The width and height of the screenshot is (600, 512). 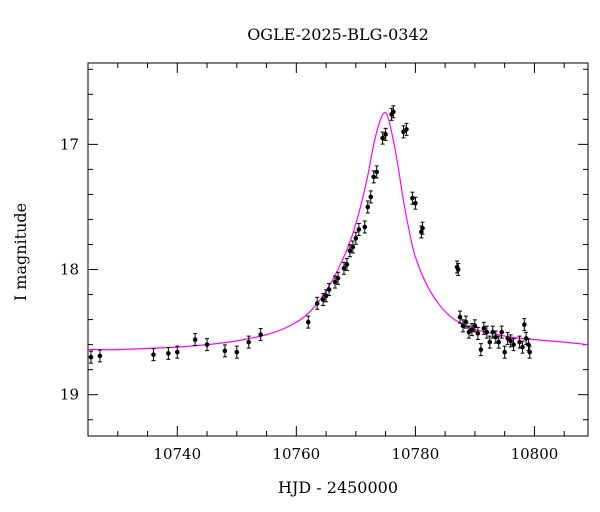 I want to click on x-tick-label: 10740, so click(x=177, y=454).